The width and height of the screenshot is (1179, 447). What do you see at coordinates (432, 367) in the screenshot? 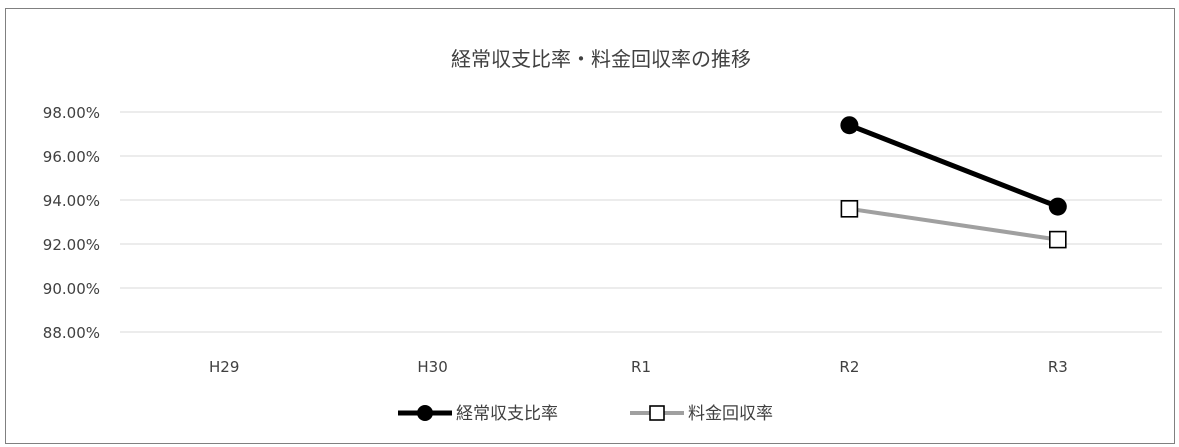
I see `x-tick-label: H30` at bounding box center [432, 367].